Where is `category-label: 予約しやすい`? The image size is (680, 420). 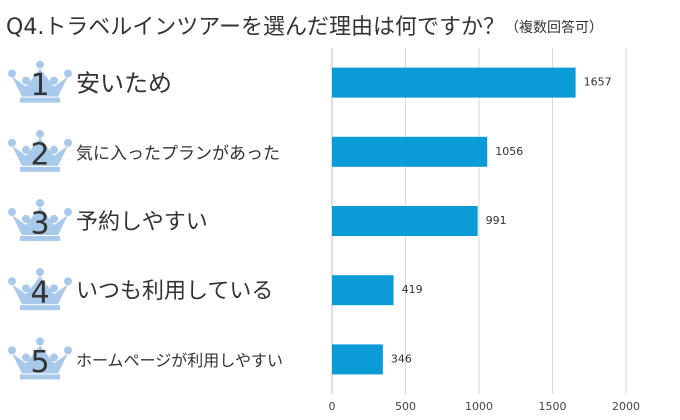 category-label: 予約しやすい is located at coordinates (142, 222).